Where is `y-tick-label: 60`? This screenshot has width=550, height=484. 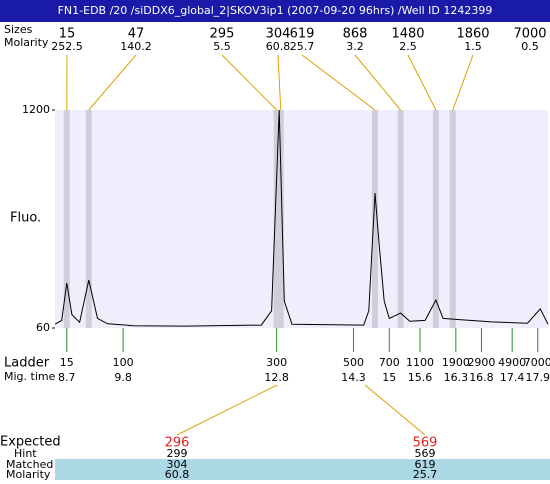
y-tick-label: 60 is located at coordinates (43, 327).